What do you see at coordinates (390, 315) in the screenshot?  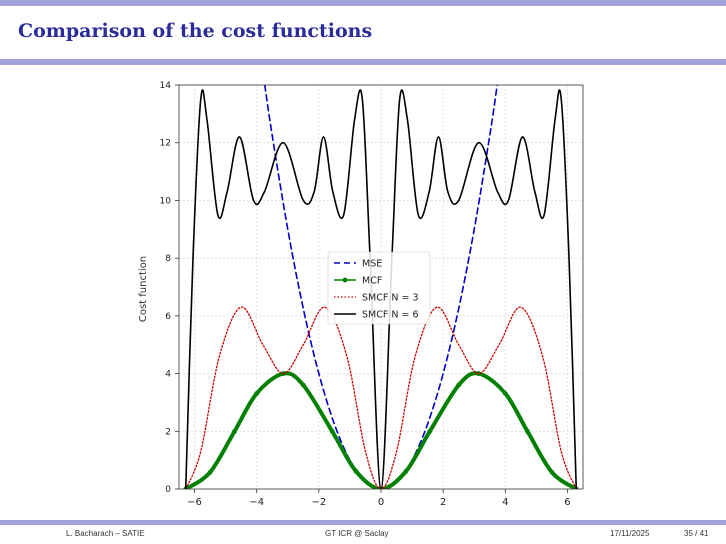 I see `legend-label: SMCF N = 6` at bounding box center [390, 315].